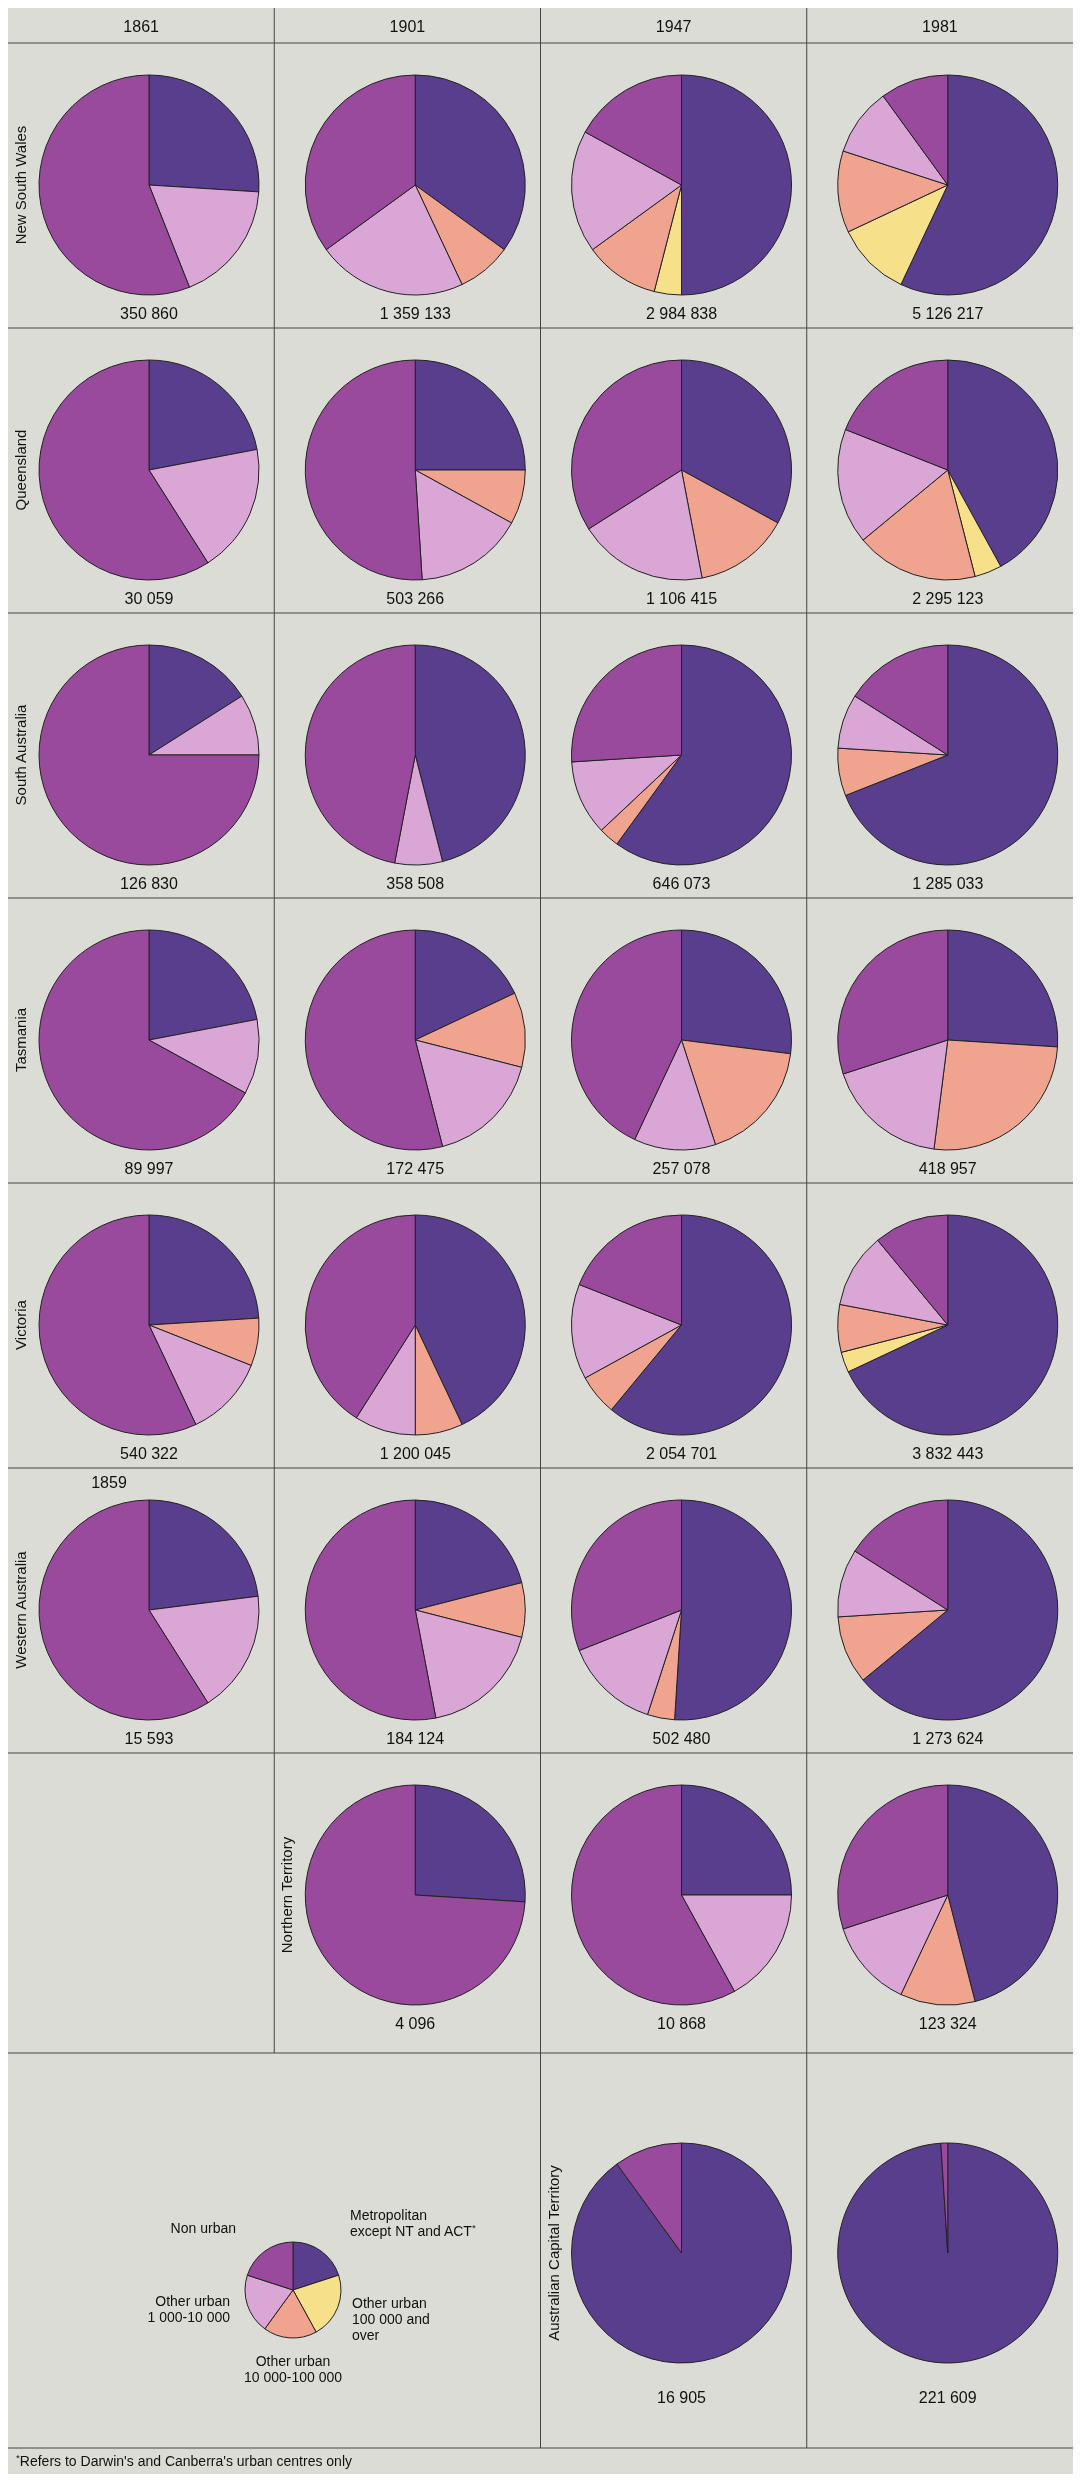 The height and width of the screenshot is (2482, 1081). Describe the element at coordinates (682, 2397) in the screenshot. I see `text: 16 905` at that location.